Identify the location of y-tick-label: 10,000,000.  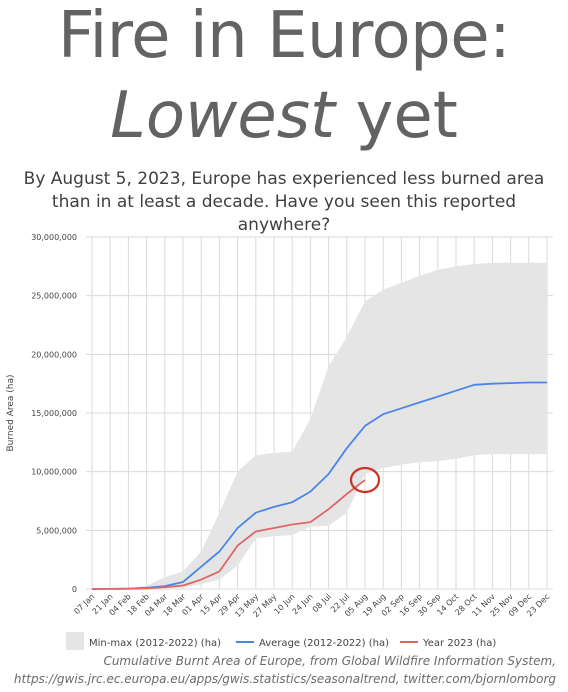
(54, 472).